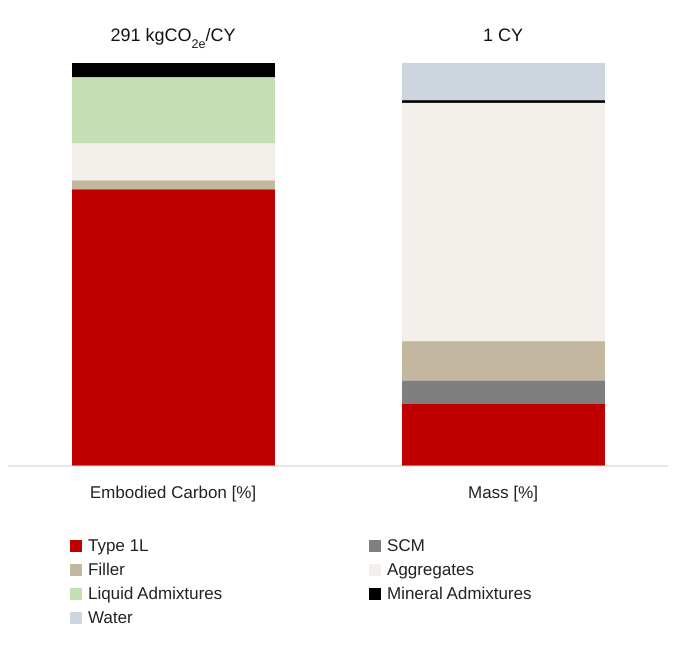  Describe the element at coordinates (503, 492) in the screenshot. I see `x-tick-label: Mass [%]` at that location.